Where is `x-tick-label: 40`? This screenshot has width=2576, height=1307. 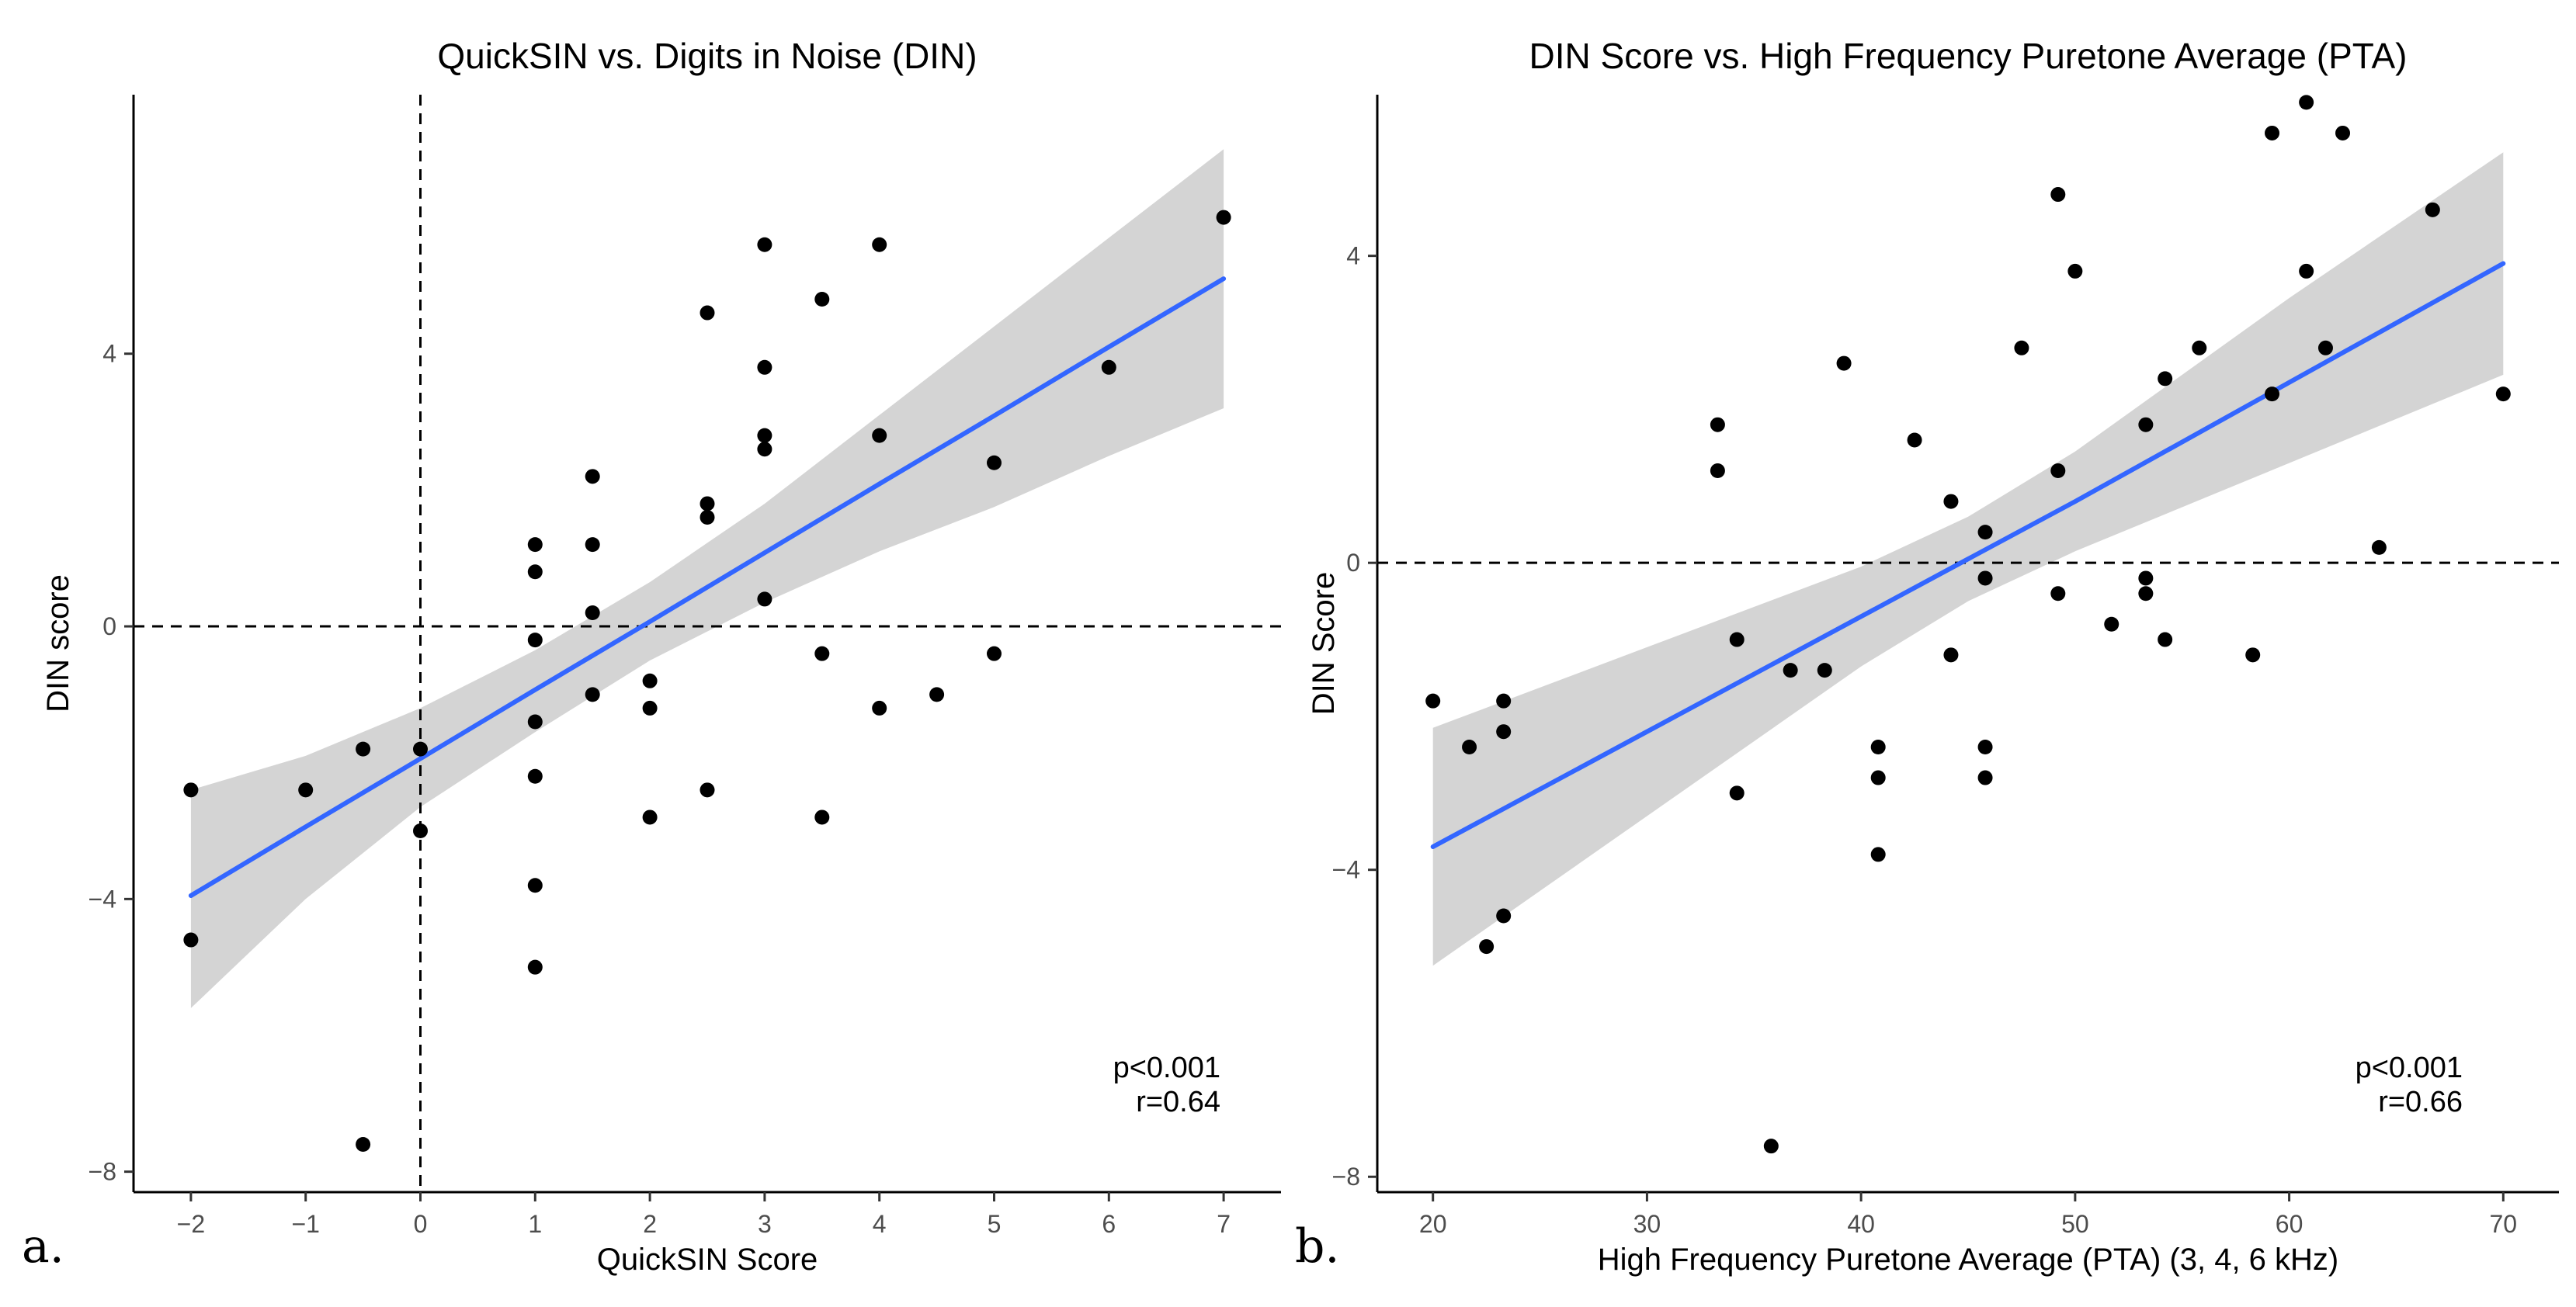
x-tick-label: 40 is located at coordinates (1861, 1224).